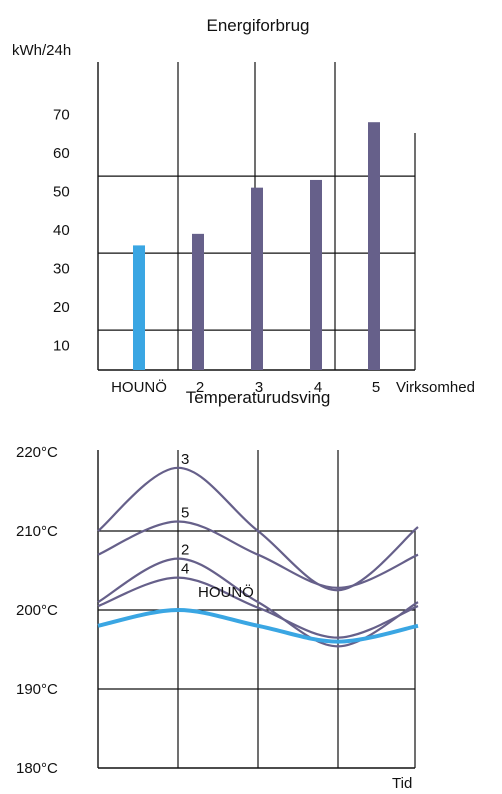 This screenshot has width=502, height=794. I want to click on line-y-tick-label: 180°C, so click(37, 768).